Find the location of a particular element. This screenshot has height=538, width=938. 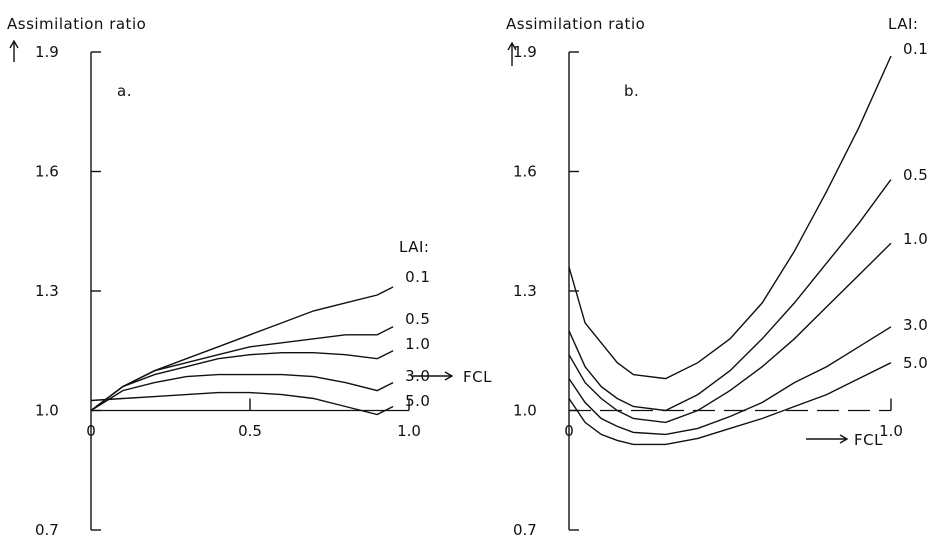

panel-label: b. is located at coordinates (631, 91).